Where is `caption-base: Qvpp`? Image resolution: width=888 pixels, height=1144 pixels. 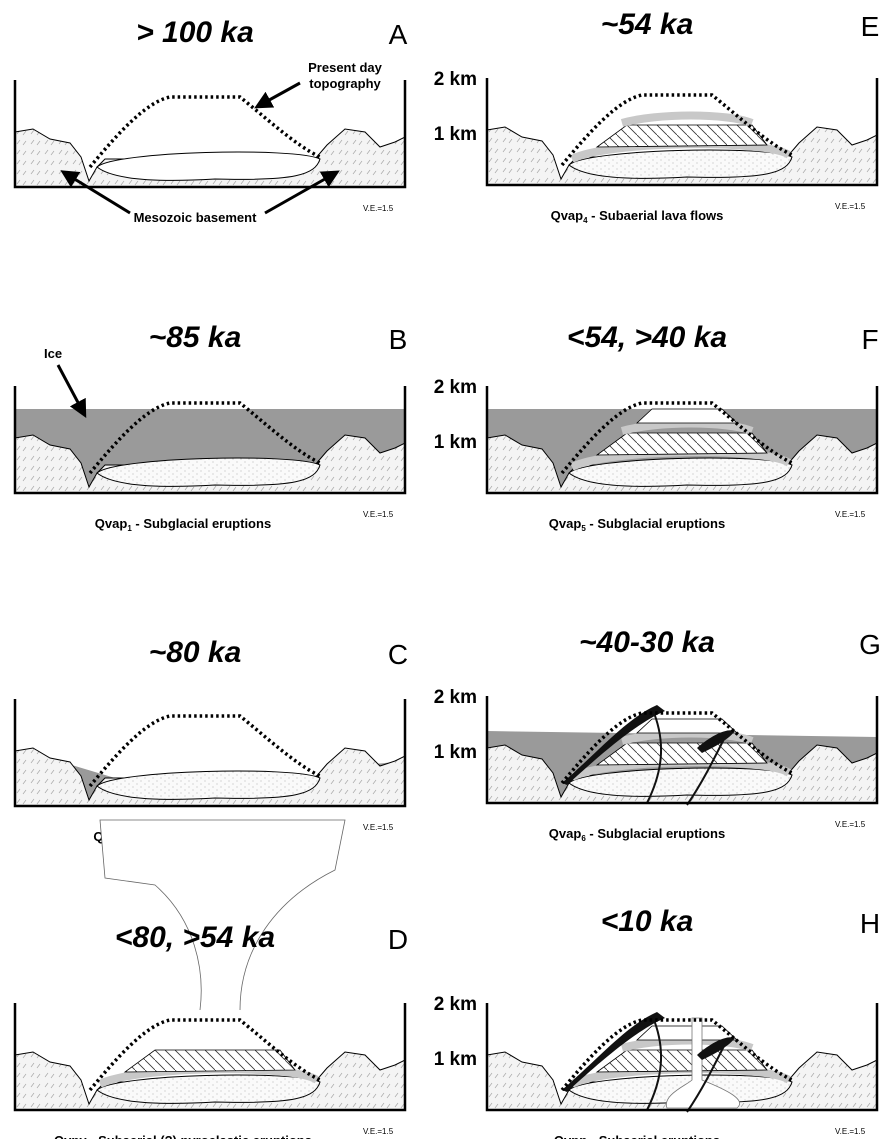
caption-base: Qvpp is located at coordinates (570, 1136).